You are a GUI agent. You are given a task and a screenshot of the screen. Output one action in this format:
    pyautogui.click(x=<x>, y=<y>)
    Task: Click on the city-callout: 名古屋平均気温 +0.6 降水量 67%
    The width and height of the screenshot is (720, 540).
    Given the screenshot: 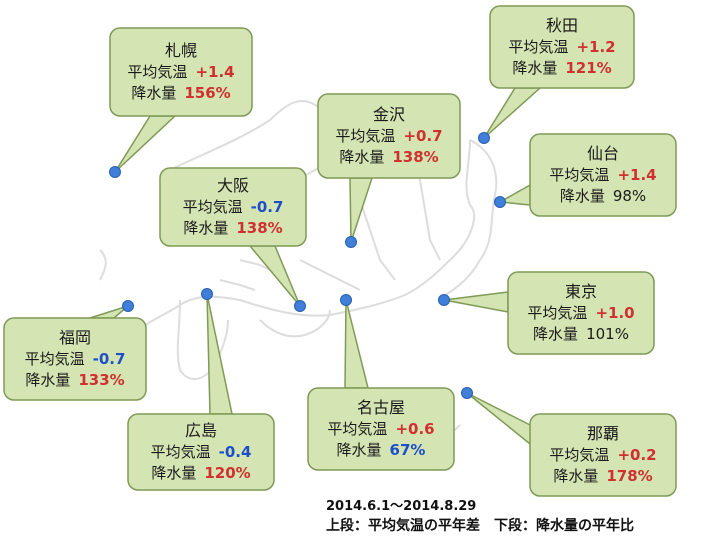 What is the action you would take?
    pyautogui.click(x=381, y=429)
    